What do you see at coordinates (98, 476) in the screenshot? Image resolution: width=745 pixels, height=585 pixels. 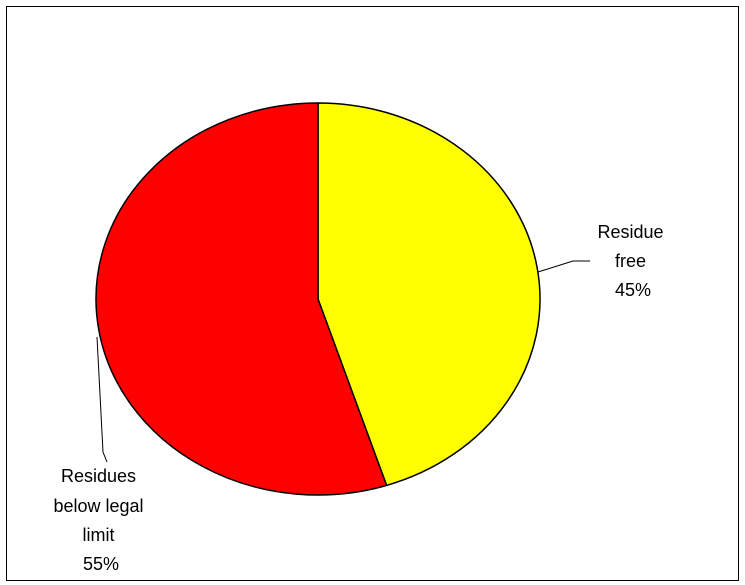 I see `slice-label-residues-below-line-1: Residues` at bounding box center [98, 476].